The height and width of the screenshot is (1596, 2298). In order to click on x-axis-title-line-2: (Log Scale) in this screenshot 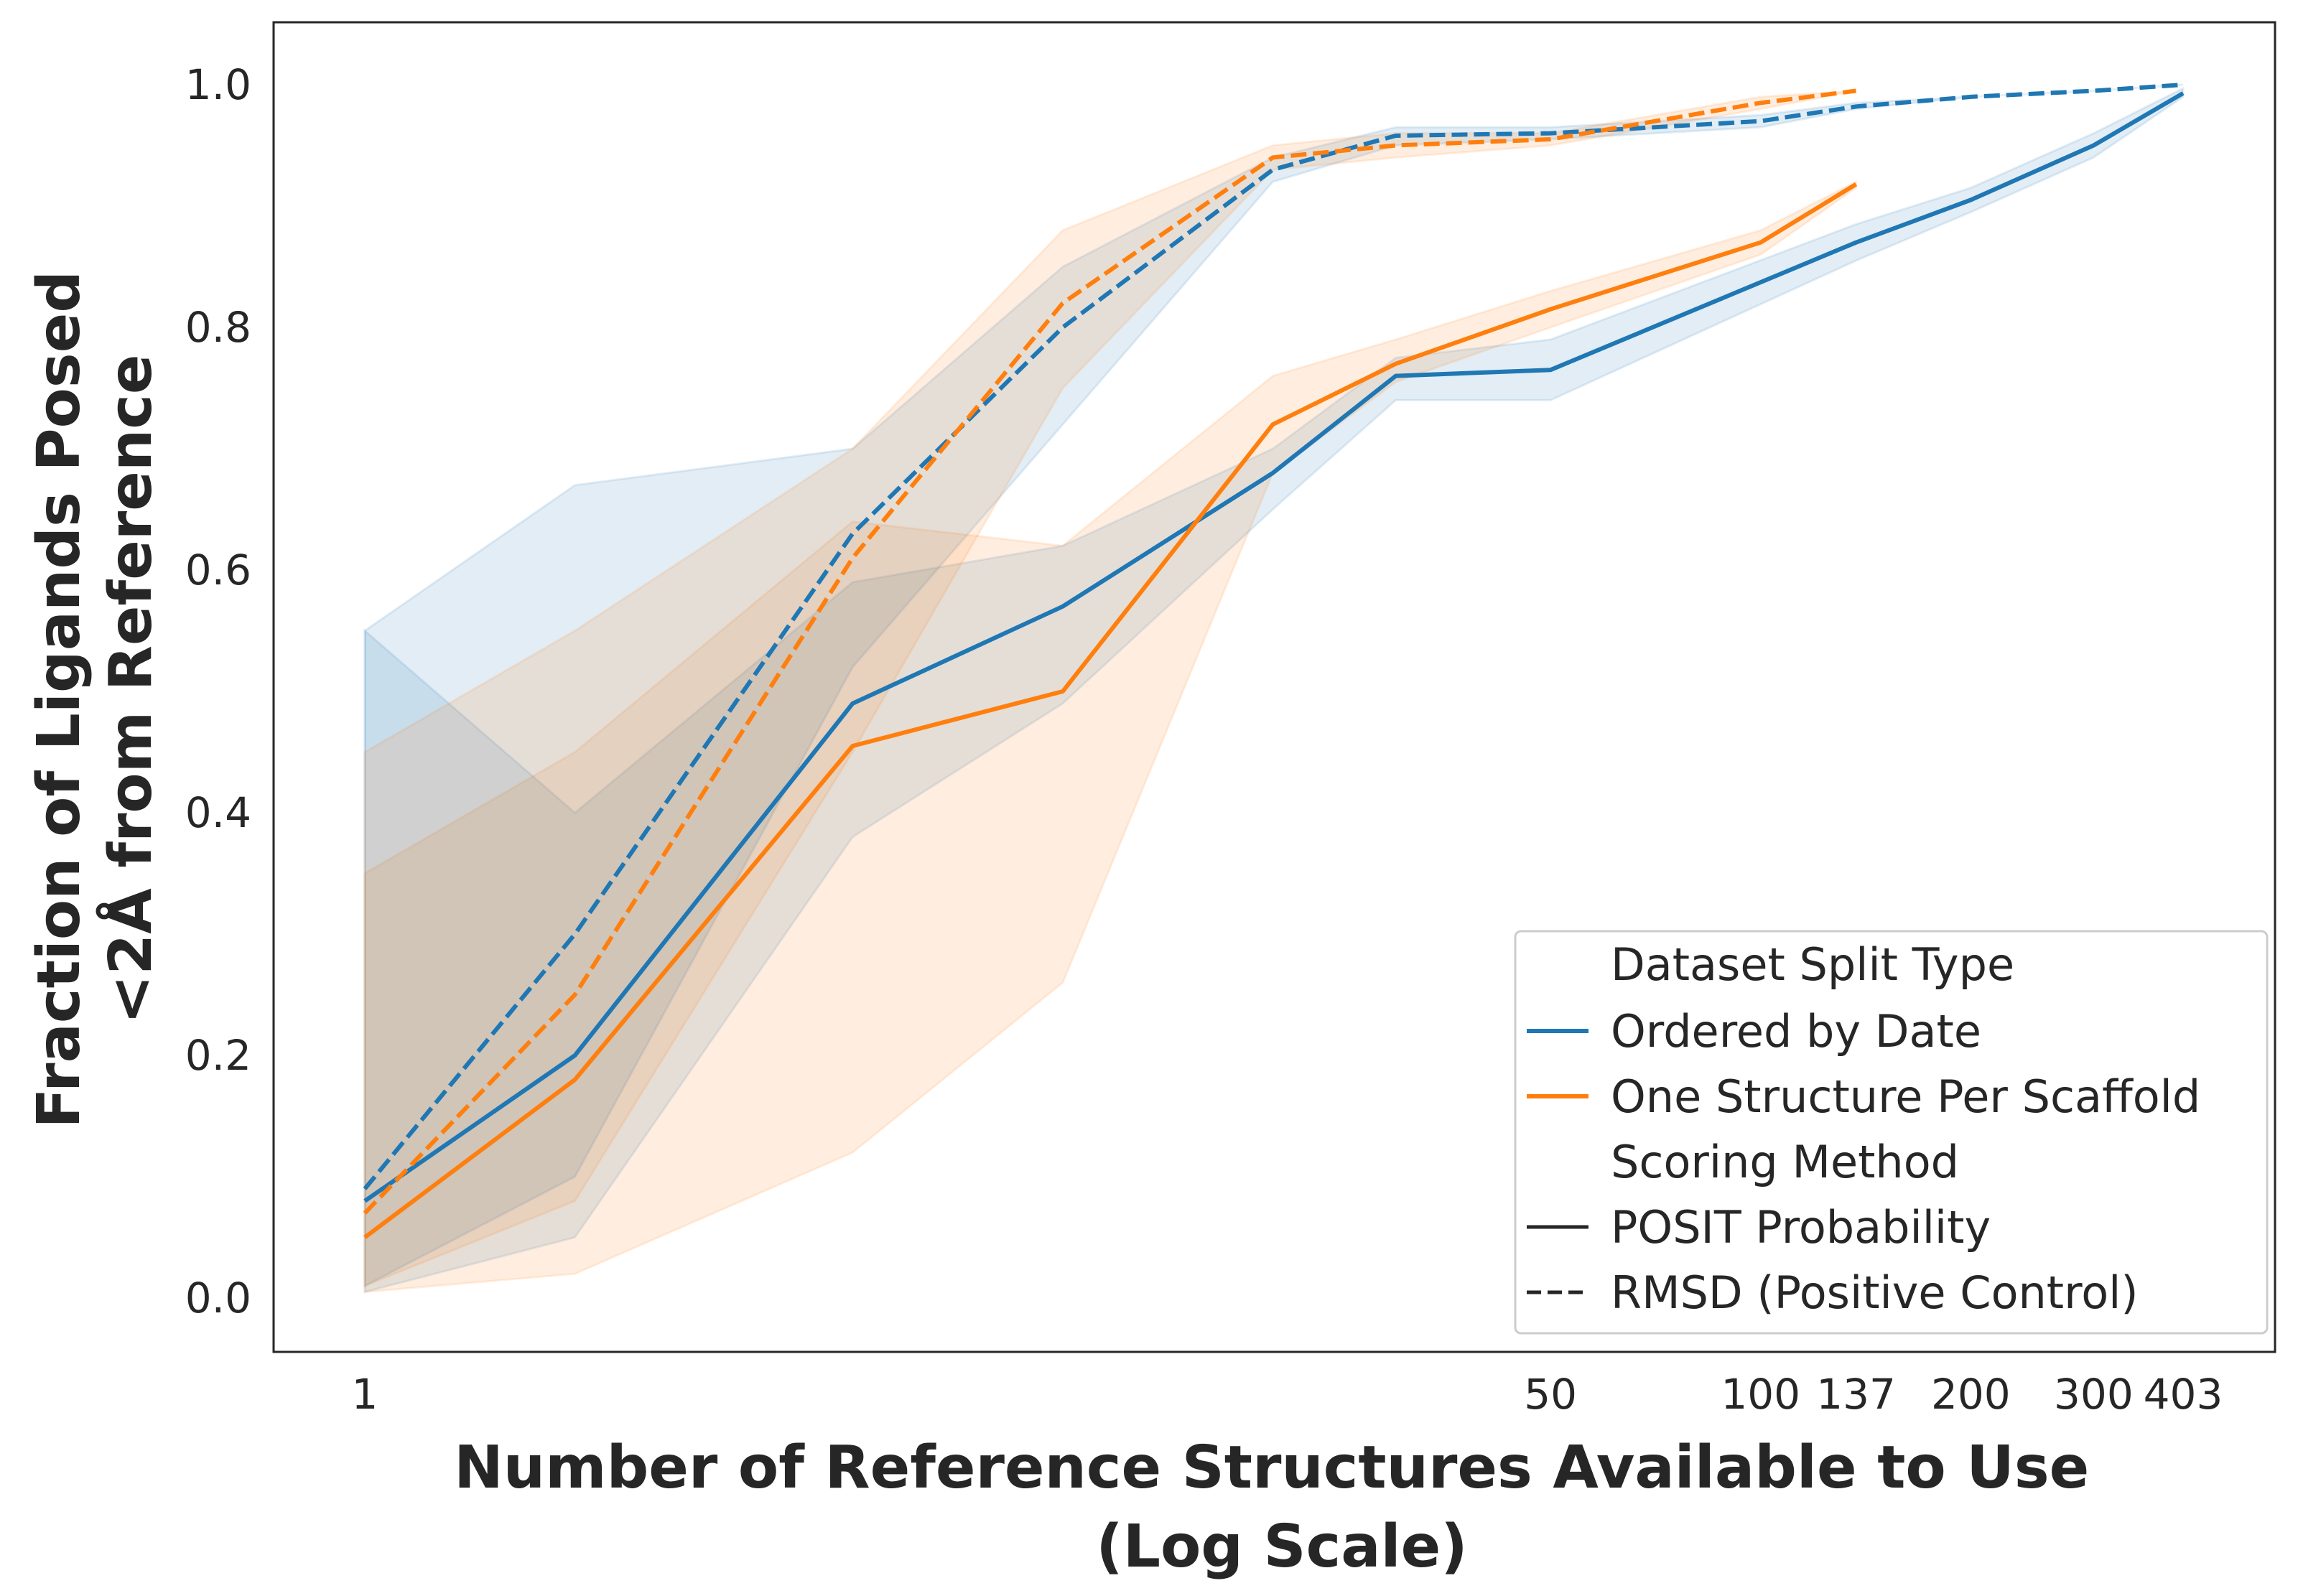, I will do `click(1282, 1547)`.